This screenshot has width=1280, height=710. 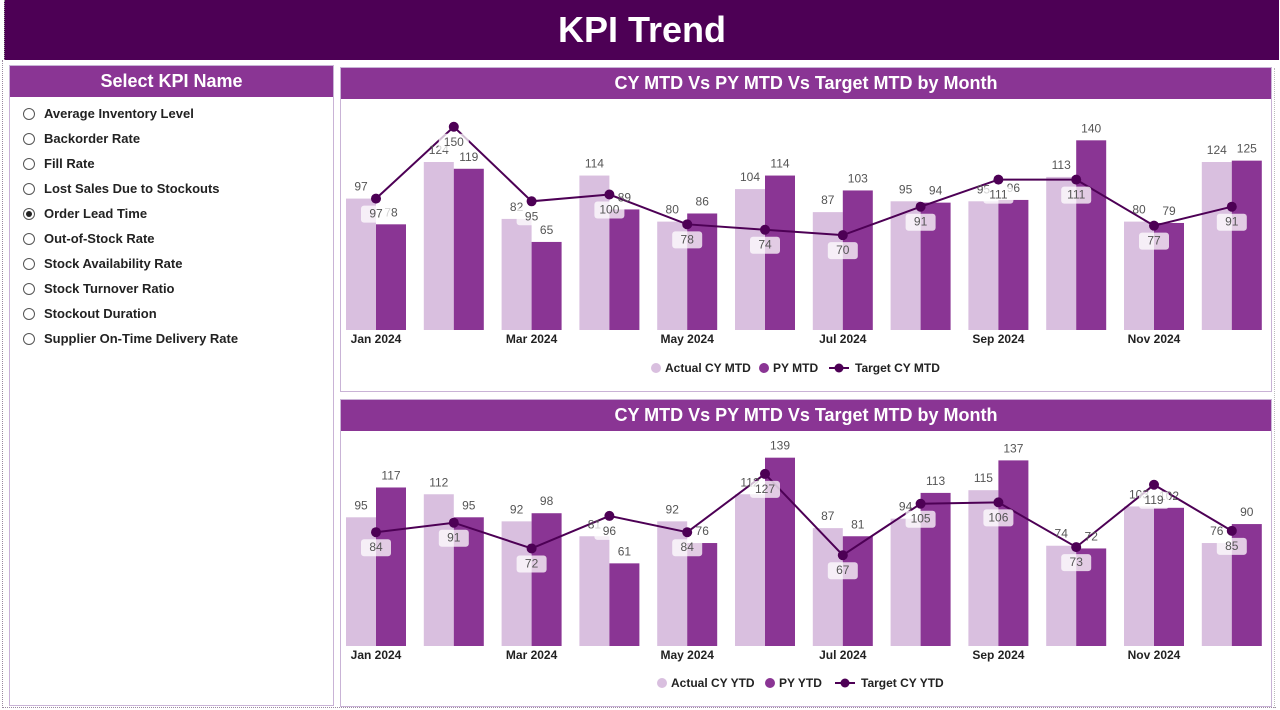 I want to click on data-label-target: 97, so click(x=376, y=214).